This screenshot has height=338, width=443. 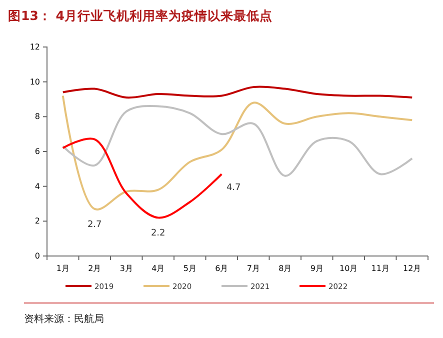 What do you see at coordinates (37, 186) in the screenshot?
I see `y-tick-label: 4` at bounding box center [37, 186].